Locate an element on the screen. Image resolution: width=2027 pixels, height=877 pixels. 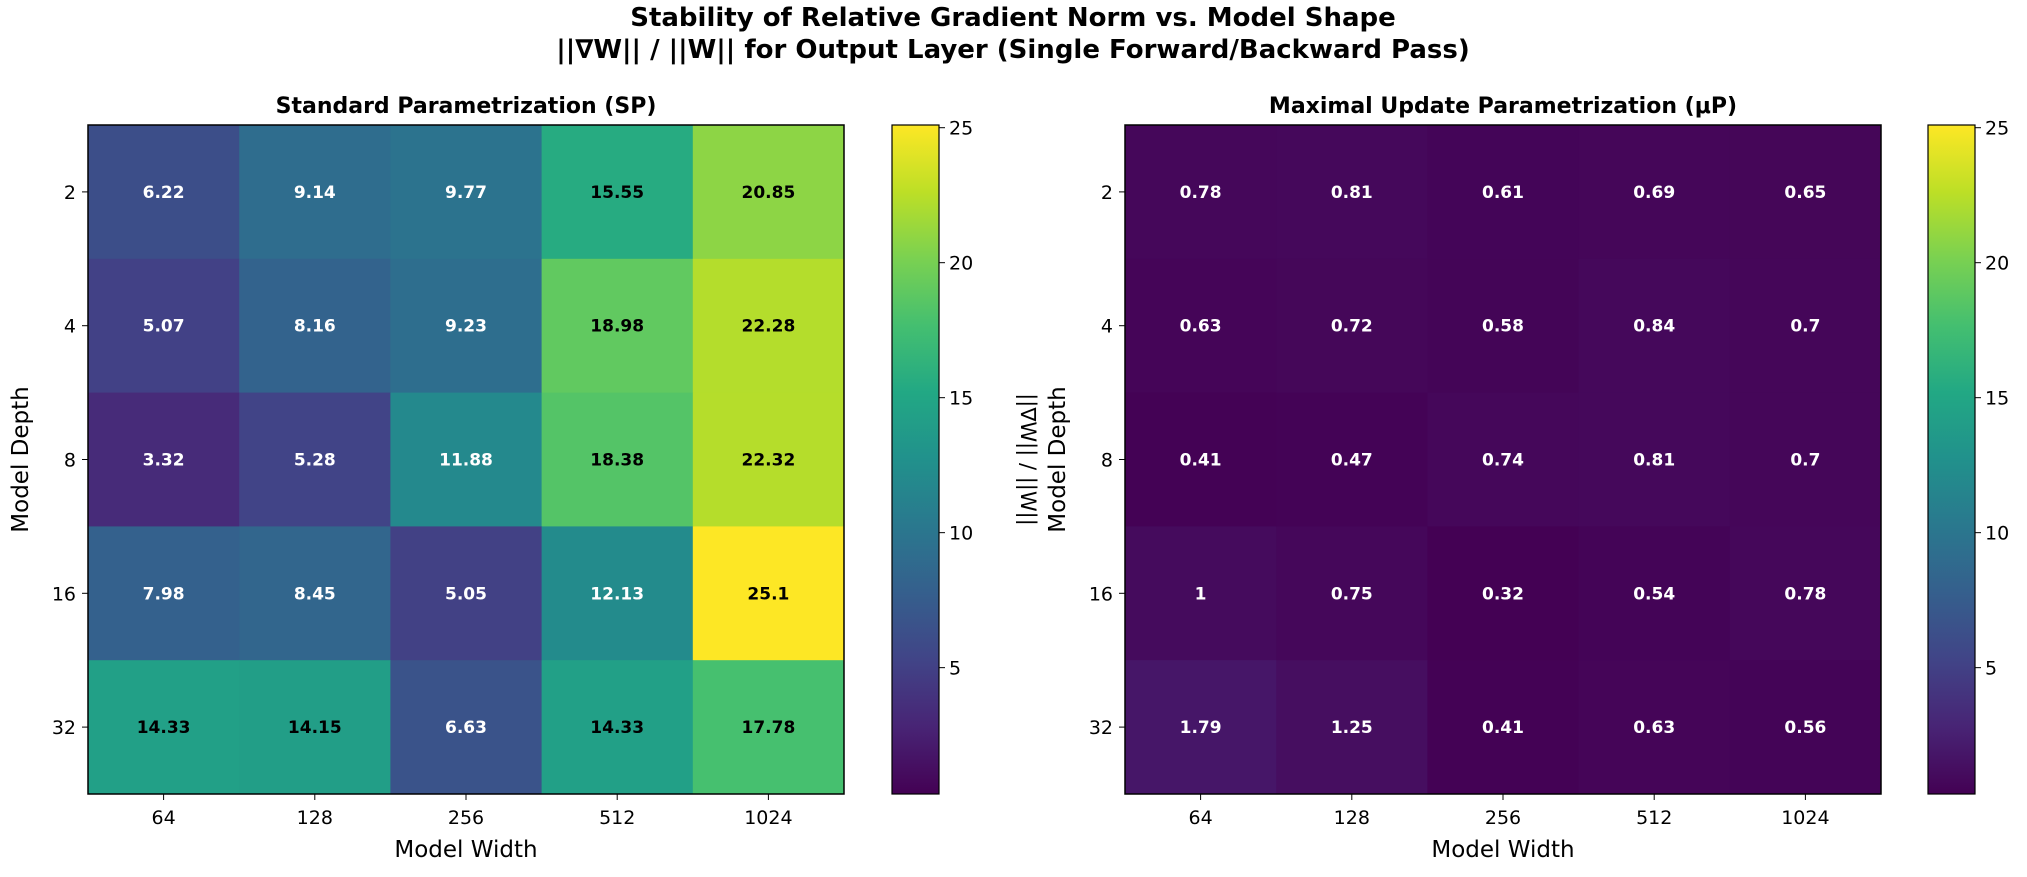
cell-value-label: 7.98 is located at coordinates (164, 594).